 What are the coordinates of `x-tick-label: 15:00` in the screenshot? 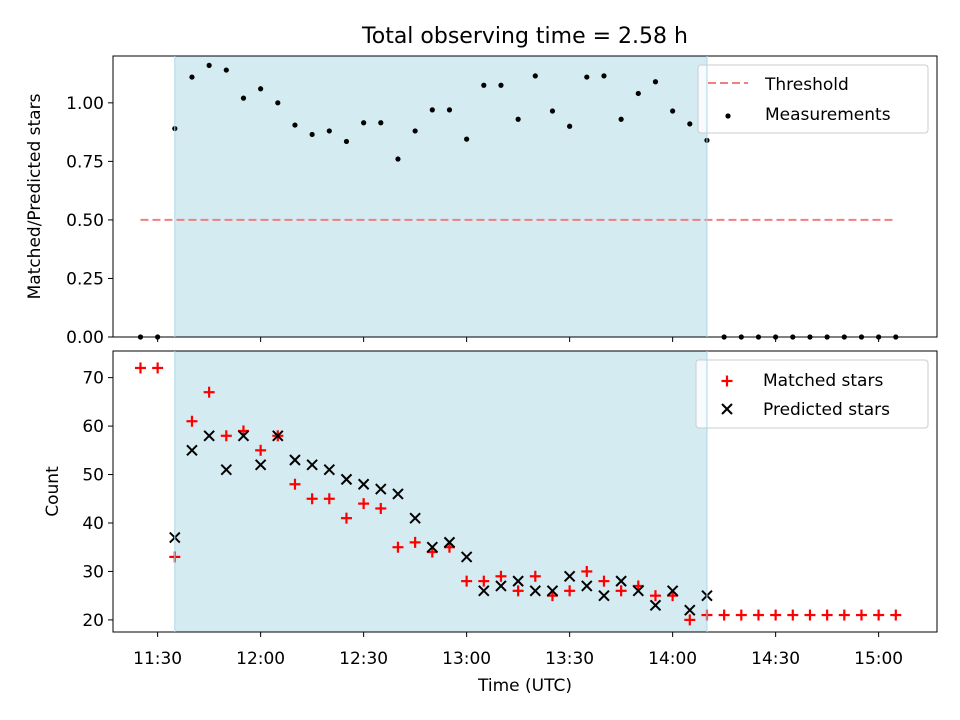 It's located at (878, 659).